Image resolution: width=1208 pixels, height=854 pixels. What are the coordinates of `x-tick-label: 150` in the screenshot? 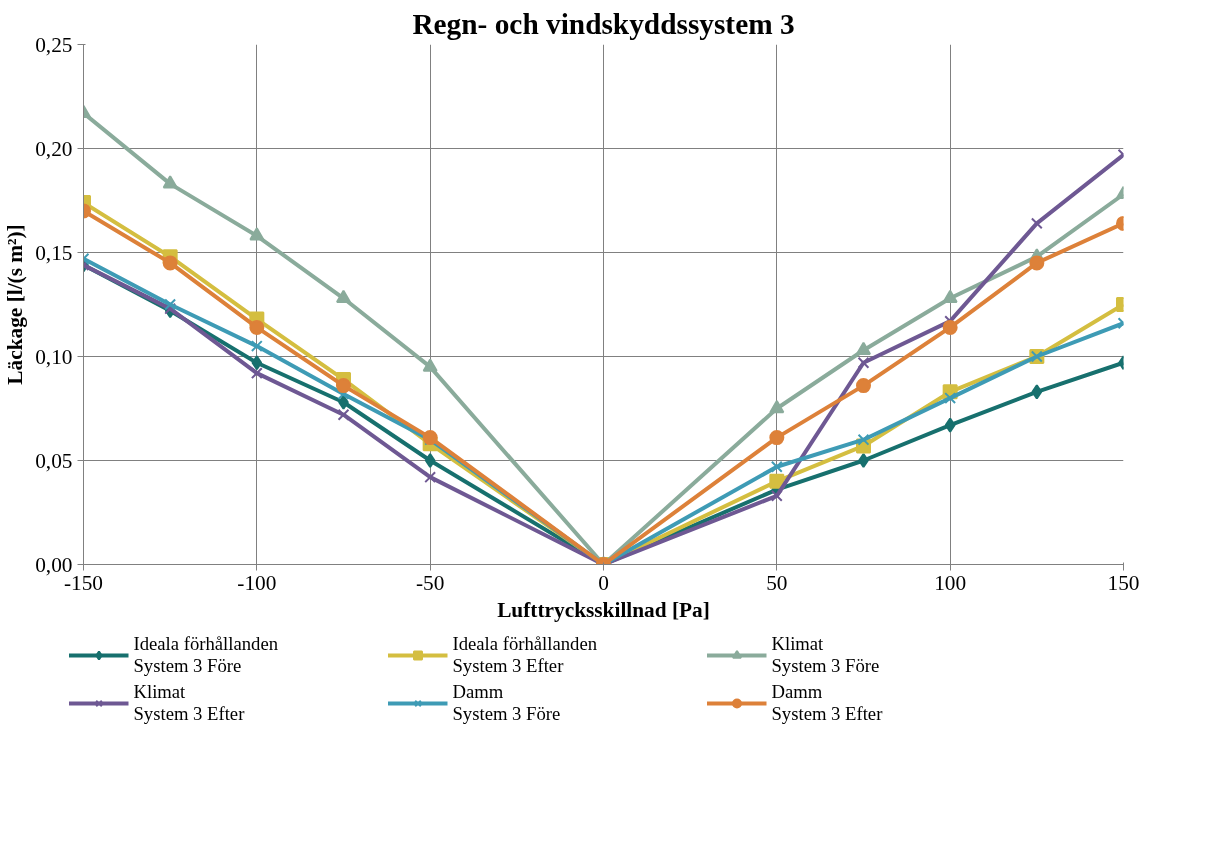 It's located at (1123, 582).